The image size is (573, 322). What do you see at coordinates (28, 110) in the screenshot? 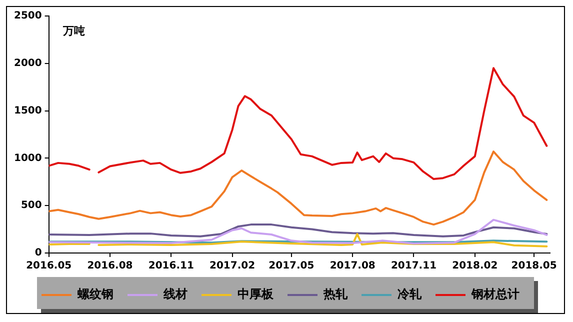
I see `y-tick-label: 1500` at bounding box center [28, 110].